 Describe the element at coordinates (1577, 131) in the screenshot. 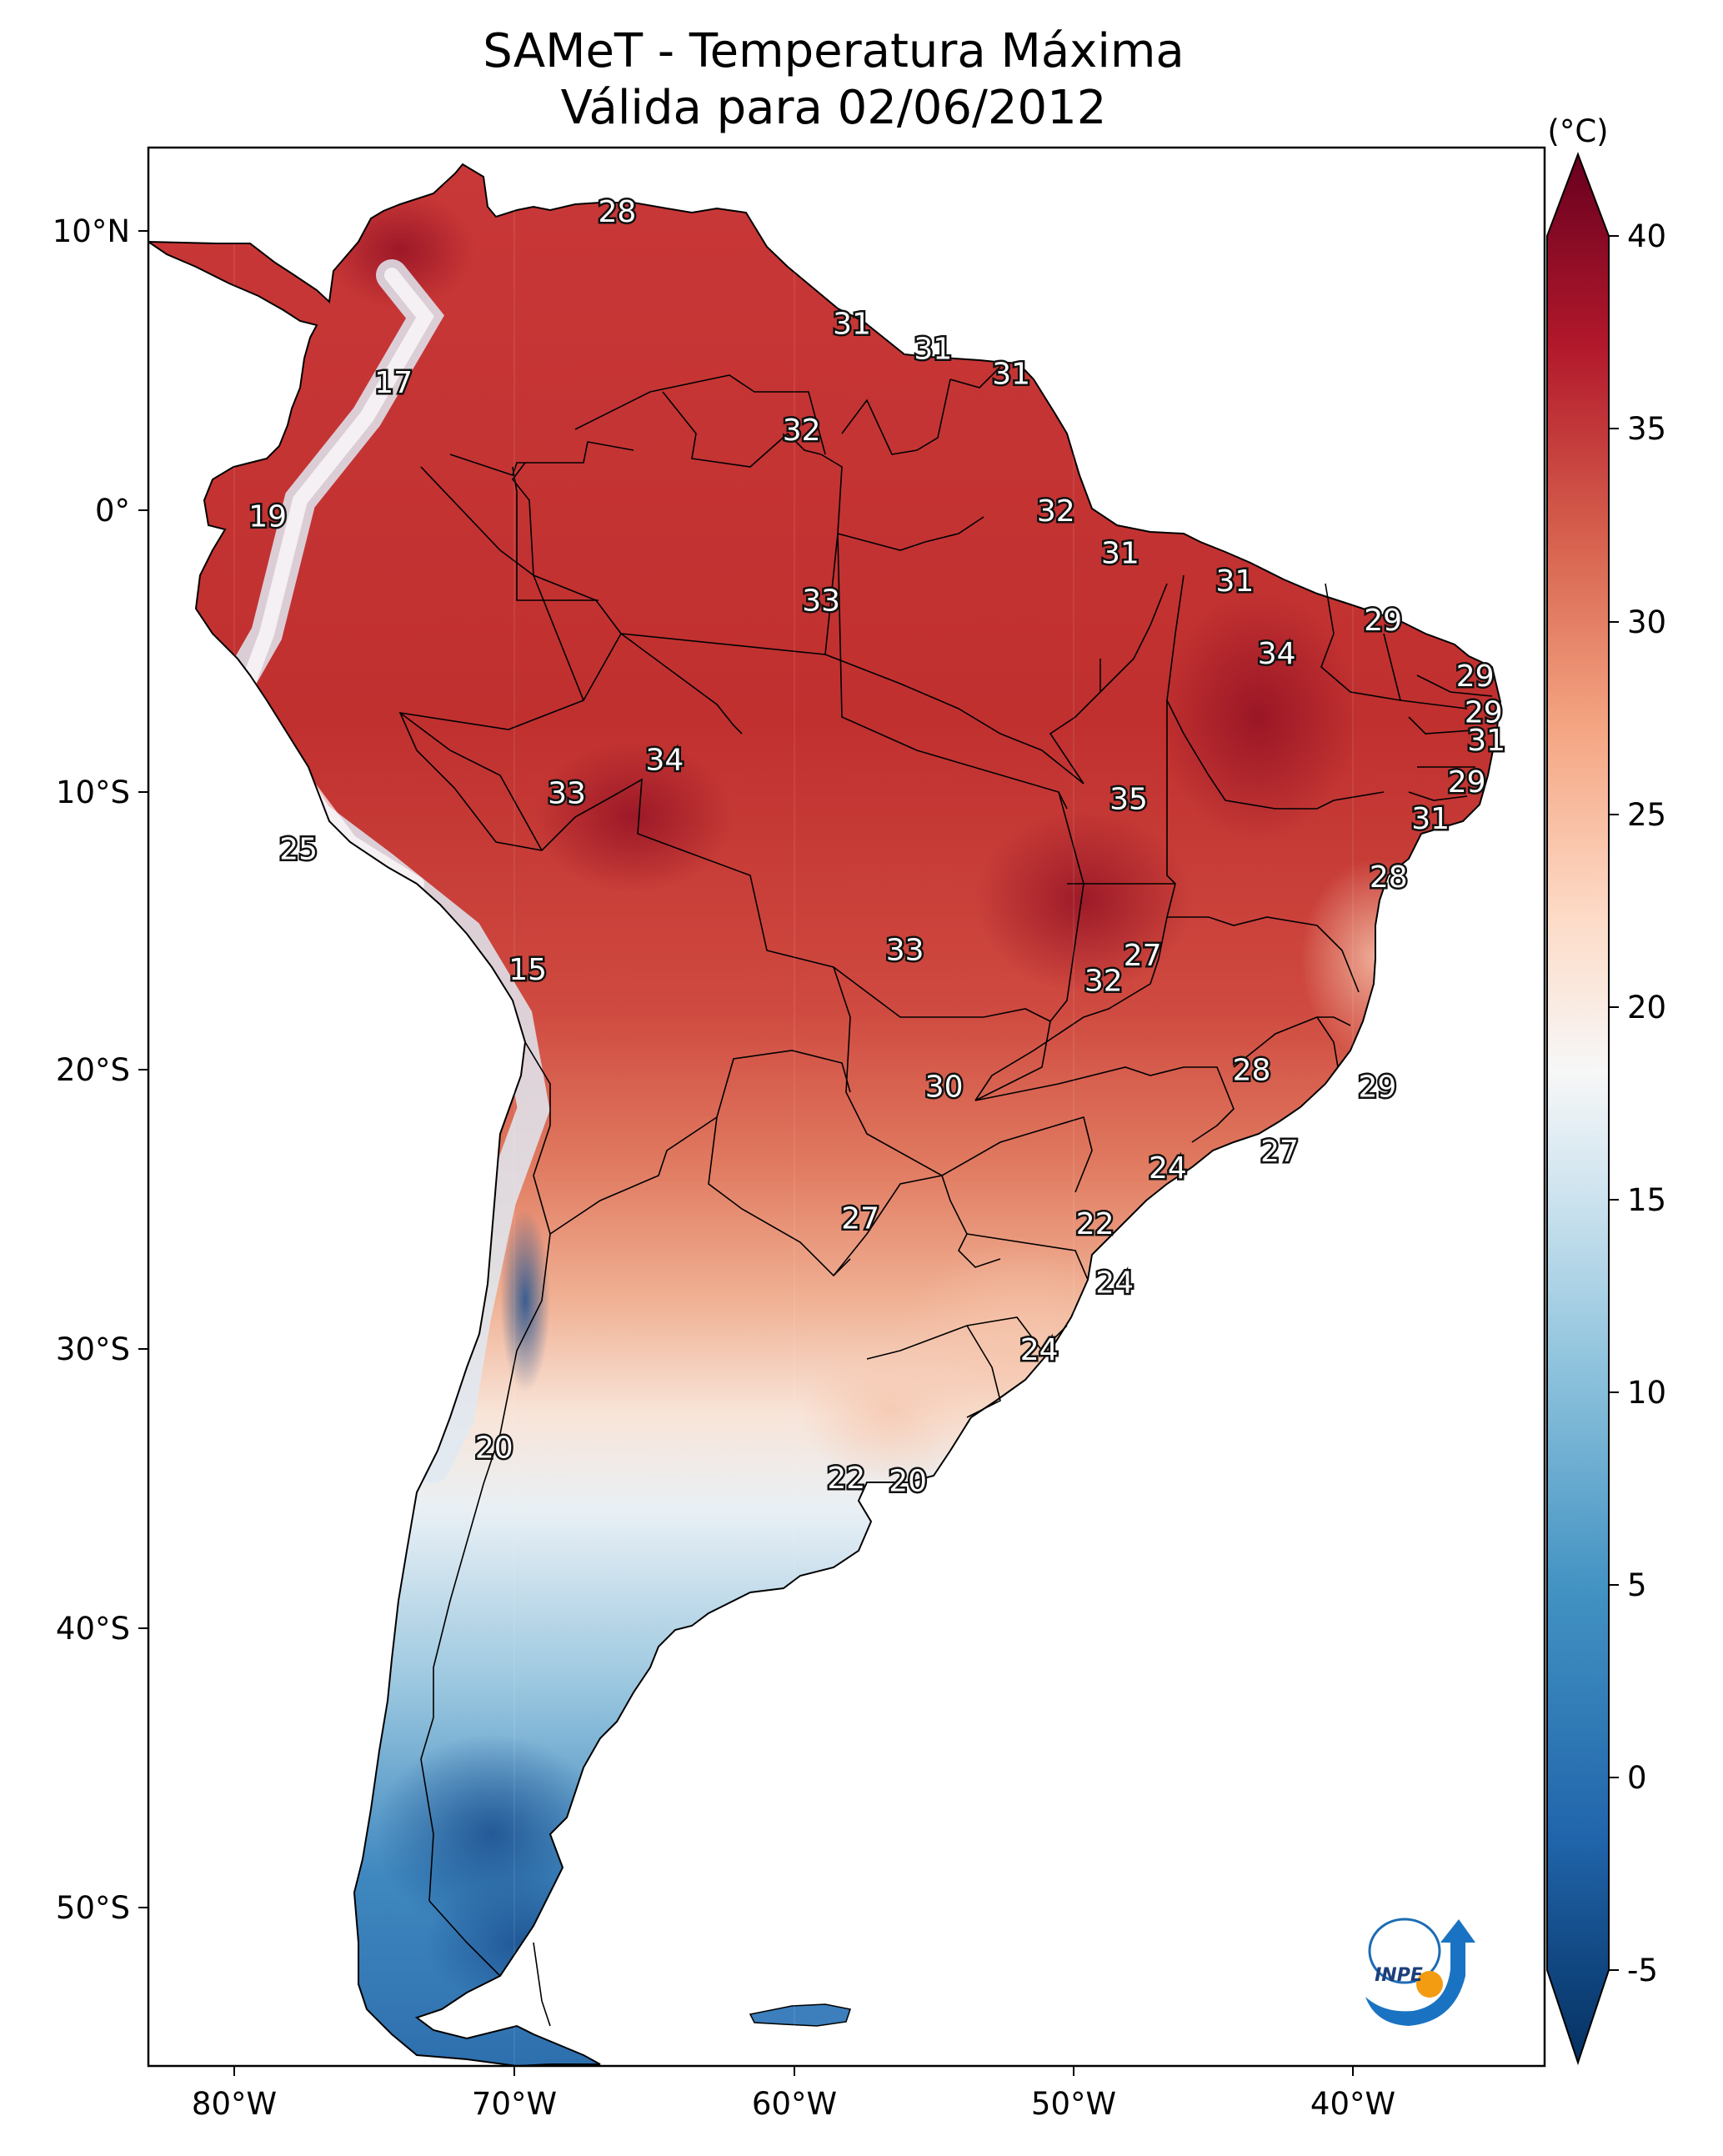

I see `colorbar-unit-label: (°C)` at that location.